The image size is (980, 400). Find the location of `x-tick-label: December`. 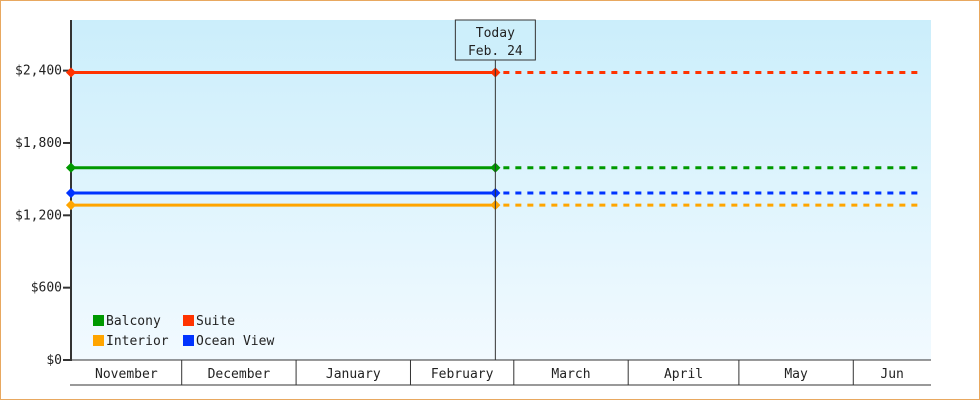

x-tick-label: December is located at coordinates (239, 374).